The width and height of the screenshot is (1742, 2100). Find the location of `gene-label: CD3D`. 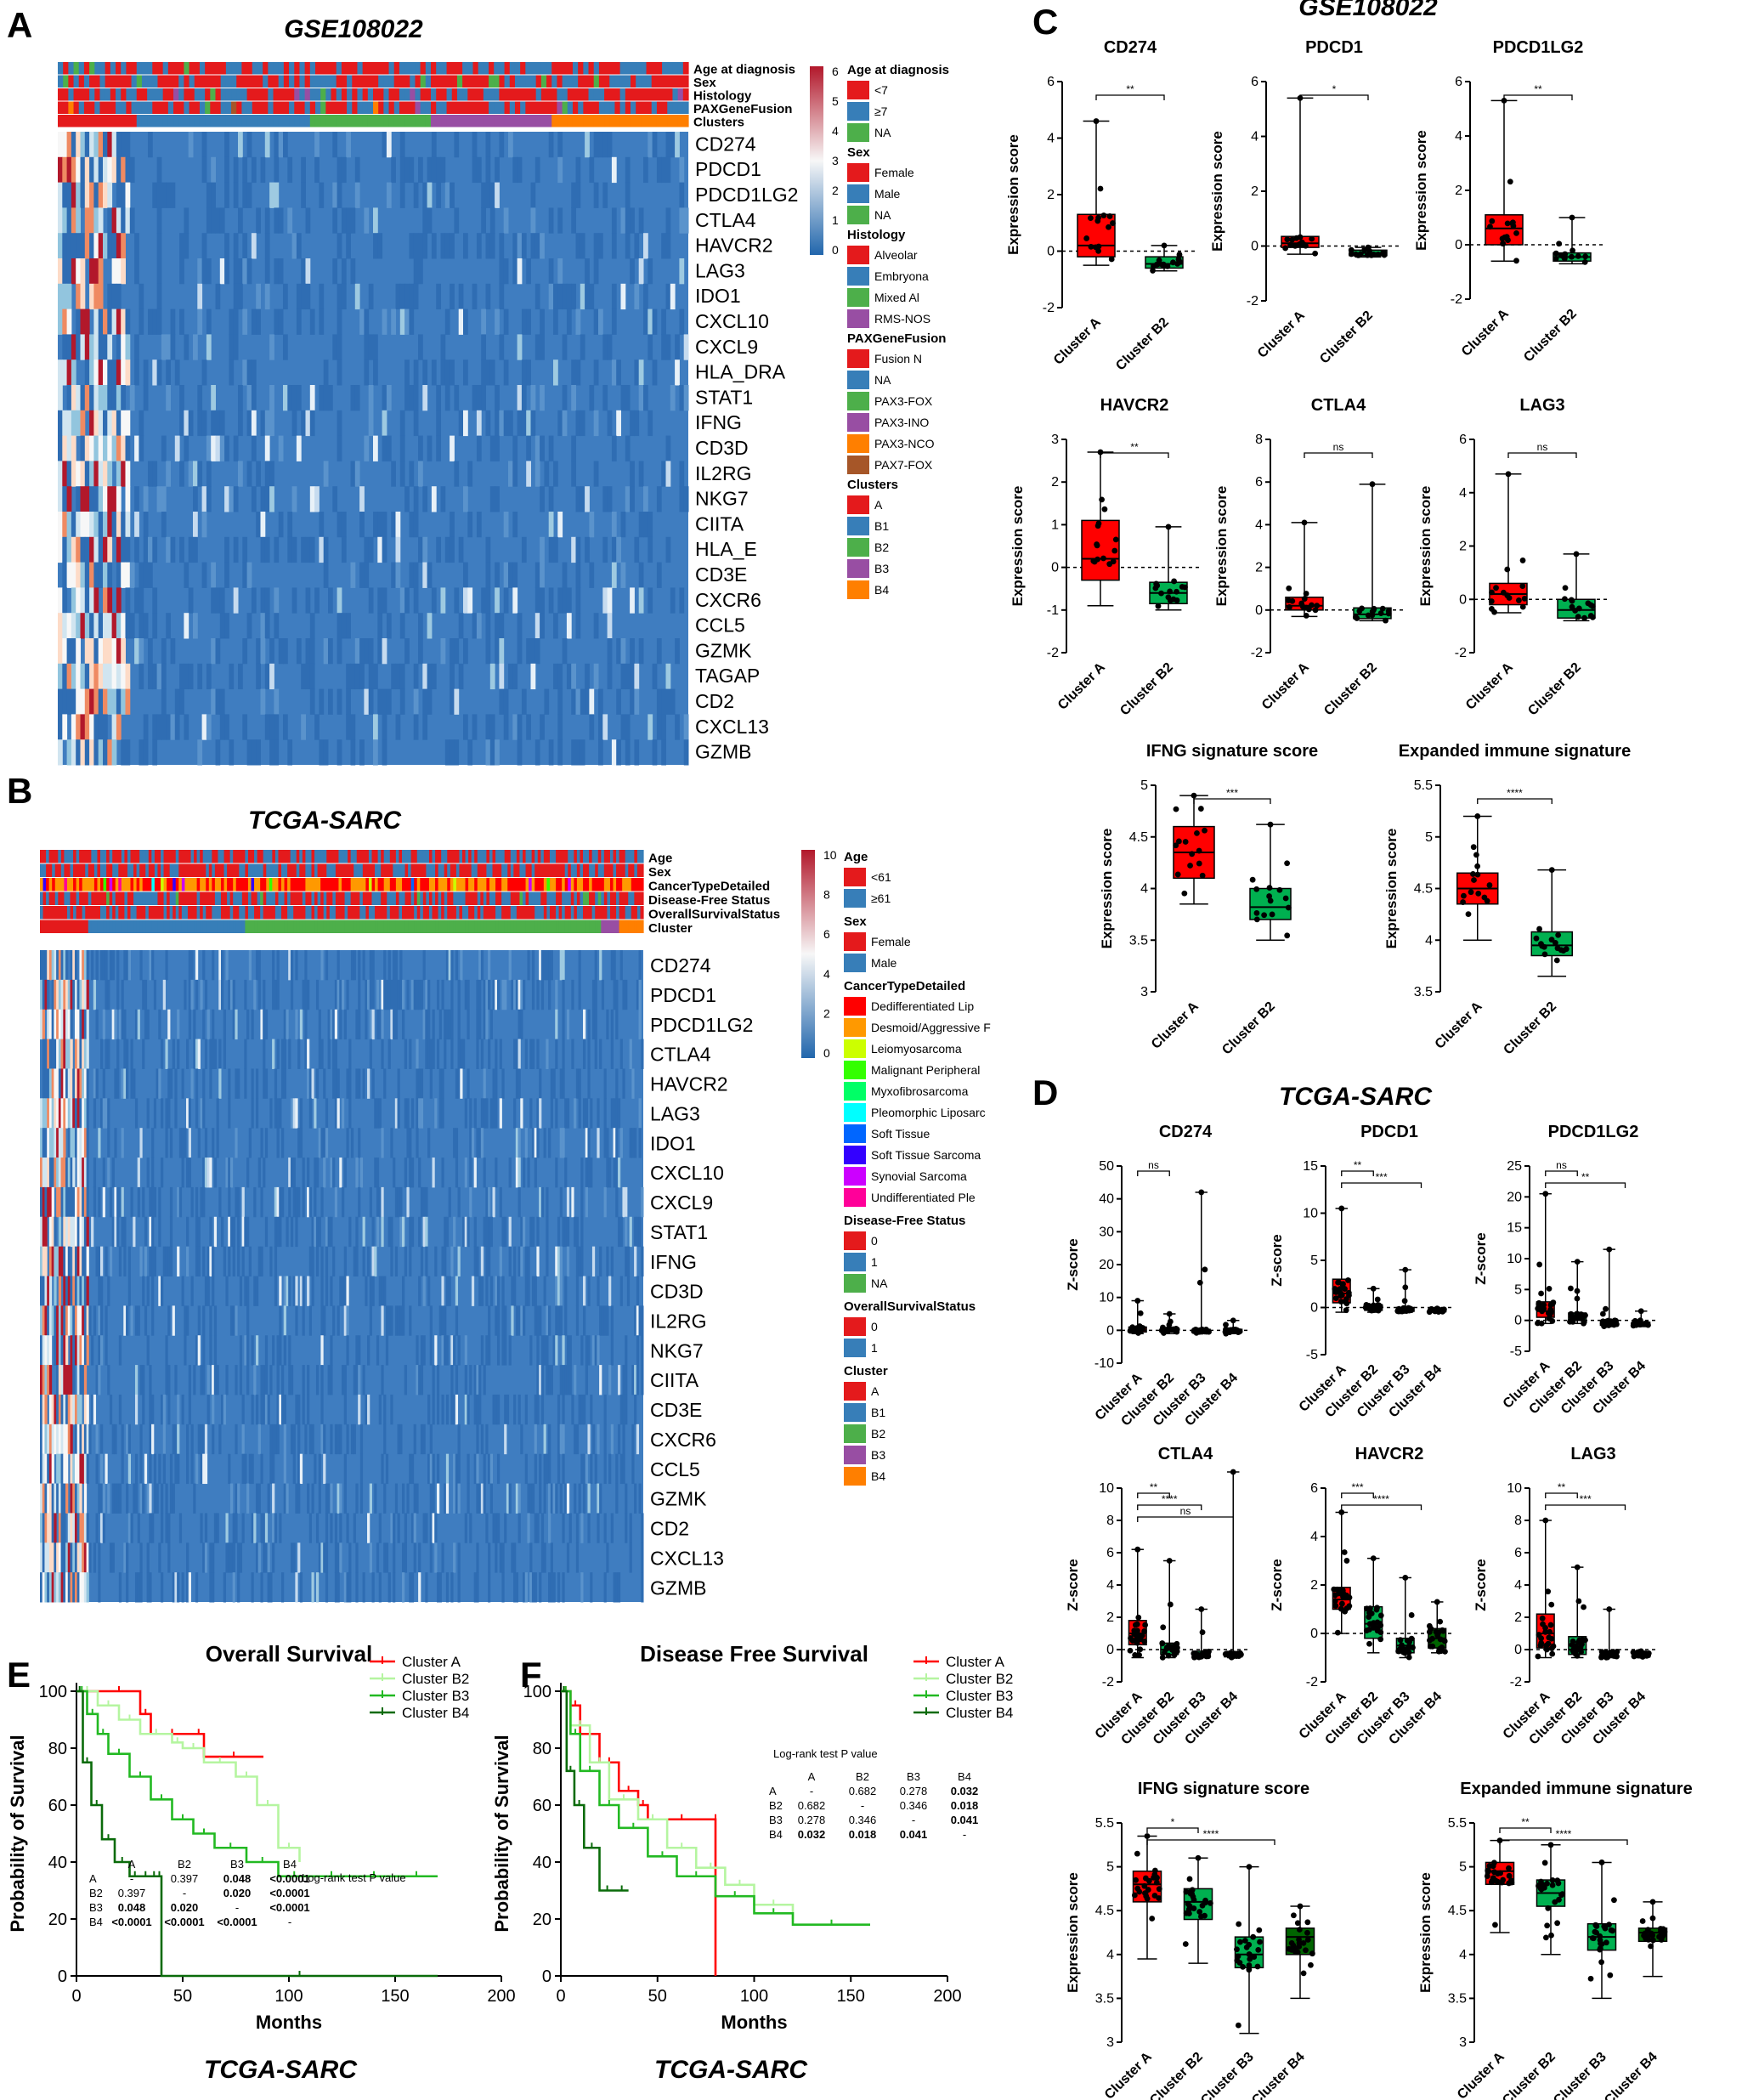

gene-label: CD3D is located at coordinates (677, 1292).